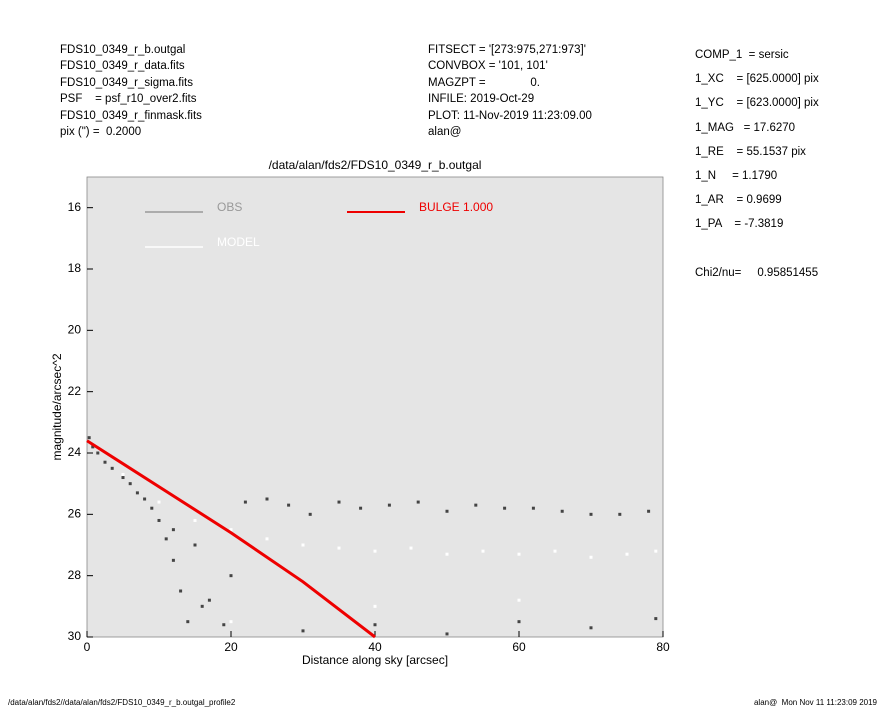 This screenshot has height=708, width=885. I want to click on info-line: FDS10_0349_r_finmask.fits, so click(131, 115).